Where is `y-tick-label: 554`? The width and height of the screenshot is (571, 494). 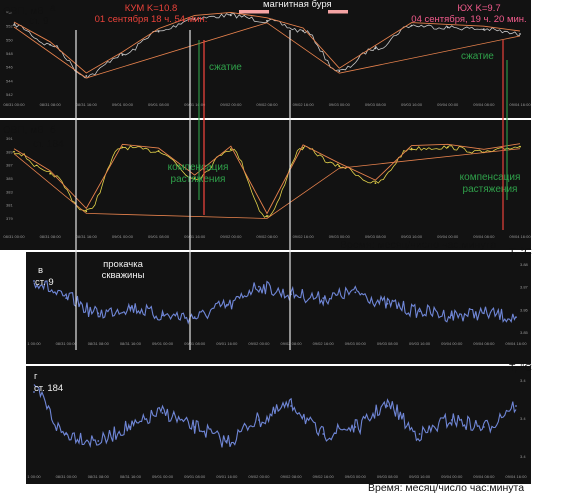 y-tick-label: 554 is located at coordinates (9, 12).